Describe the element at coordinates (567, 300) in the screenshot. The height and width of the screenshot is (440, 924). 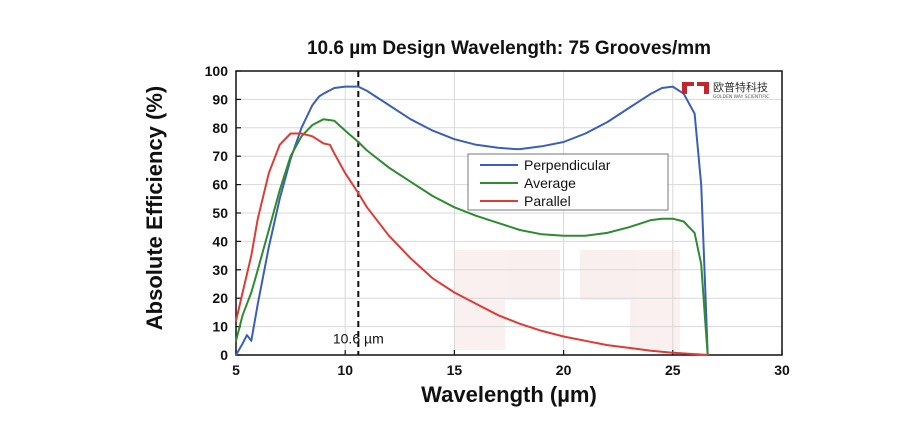
I see `watermark` at that location.